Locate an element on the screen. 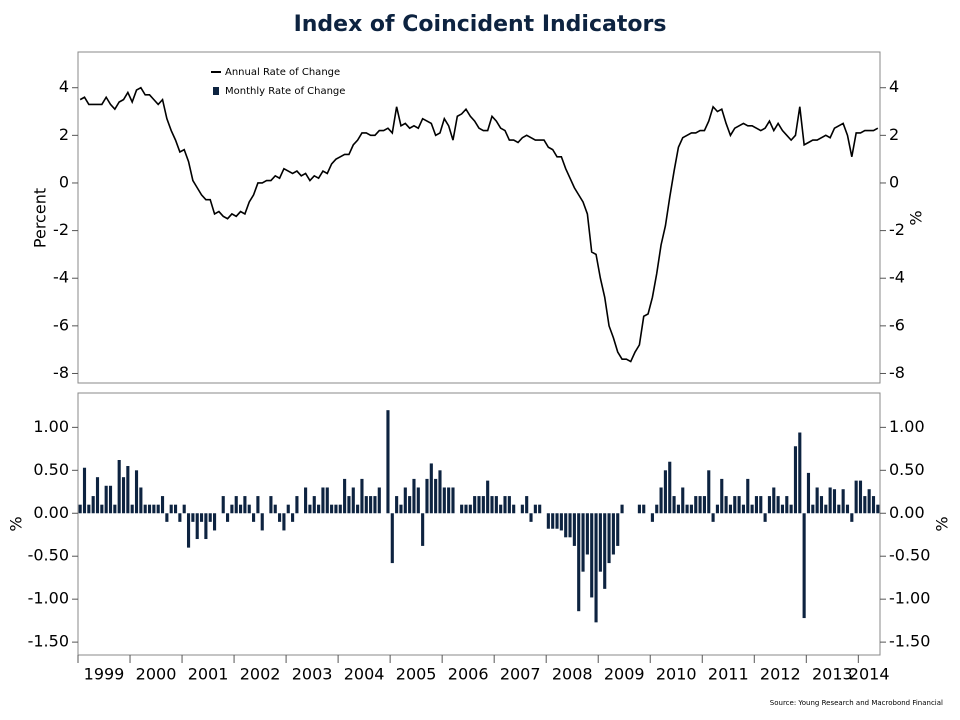 This screenshot has width=960, height=720. x-tick-label: 2004 is located at coordinates (364, 674).